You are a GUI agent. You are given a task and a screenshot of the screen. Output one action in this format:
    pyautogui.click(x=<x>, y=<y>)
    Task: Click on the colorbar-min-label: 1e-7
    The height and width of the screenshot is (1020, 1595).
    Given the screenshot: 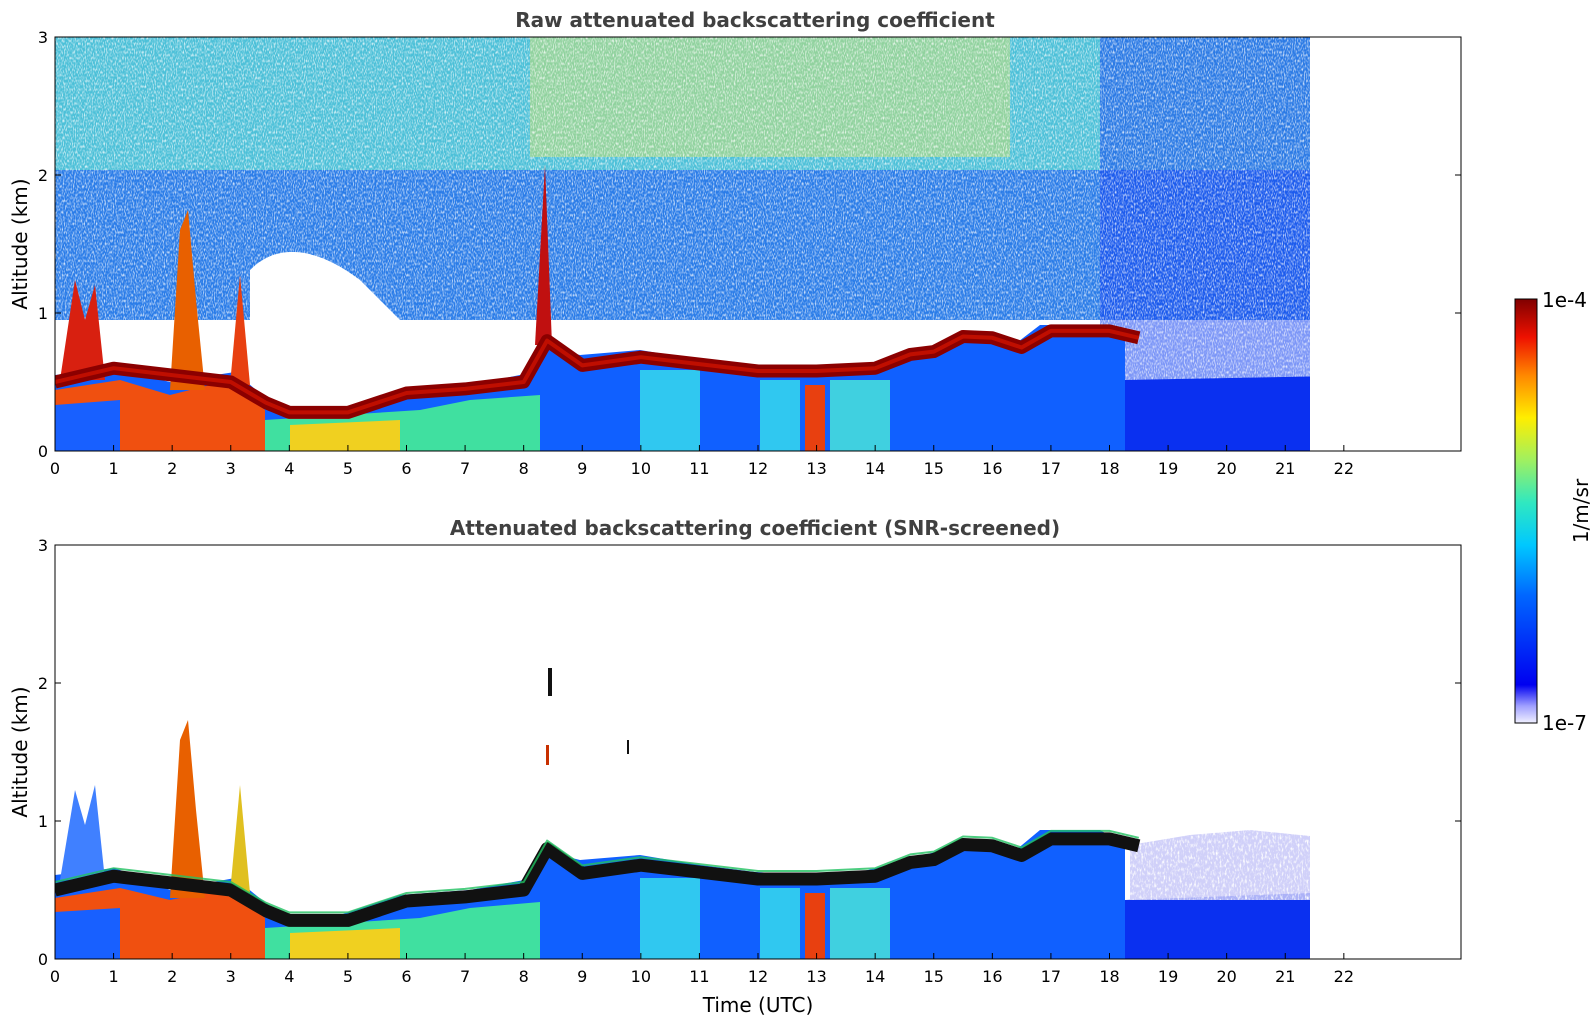 What is the action you would take?
    pyautogui.click(x=1564, y=723)
    